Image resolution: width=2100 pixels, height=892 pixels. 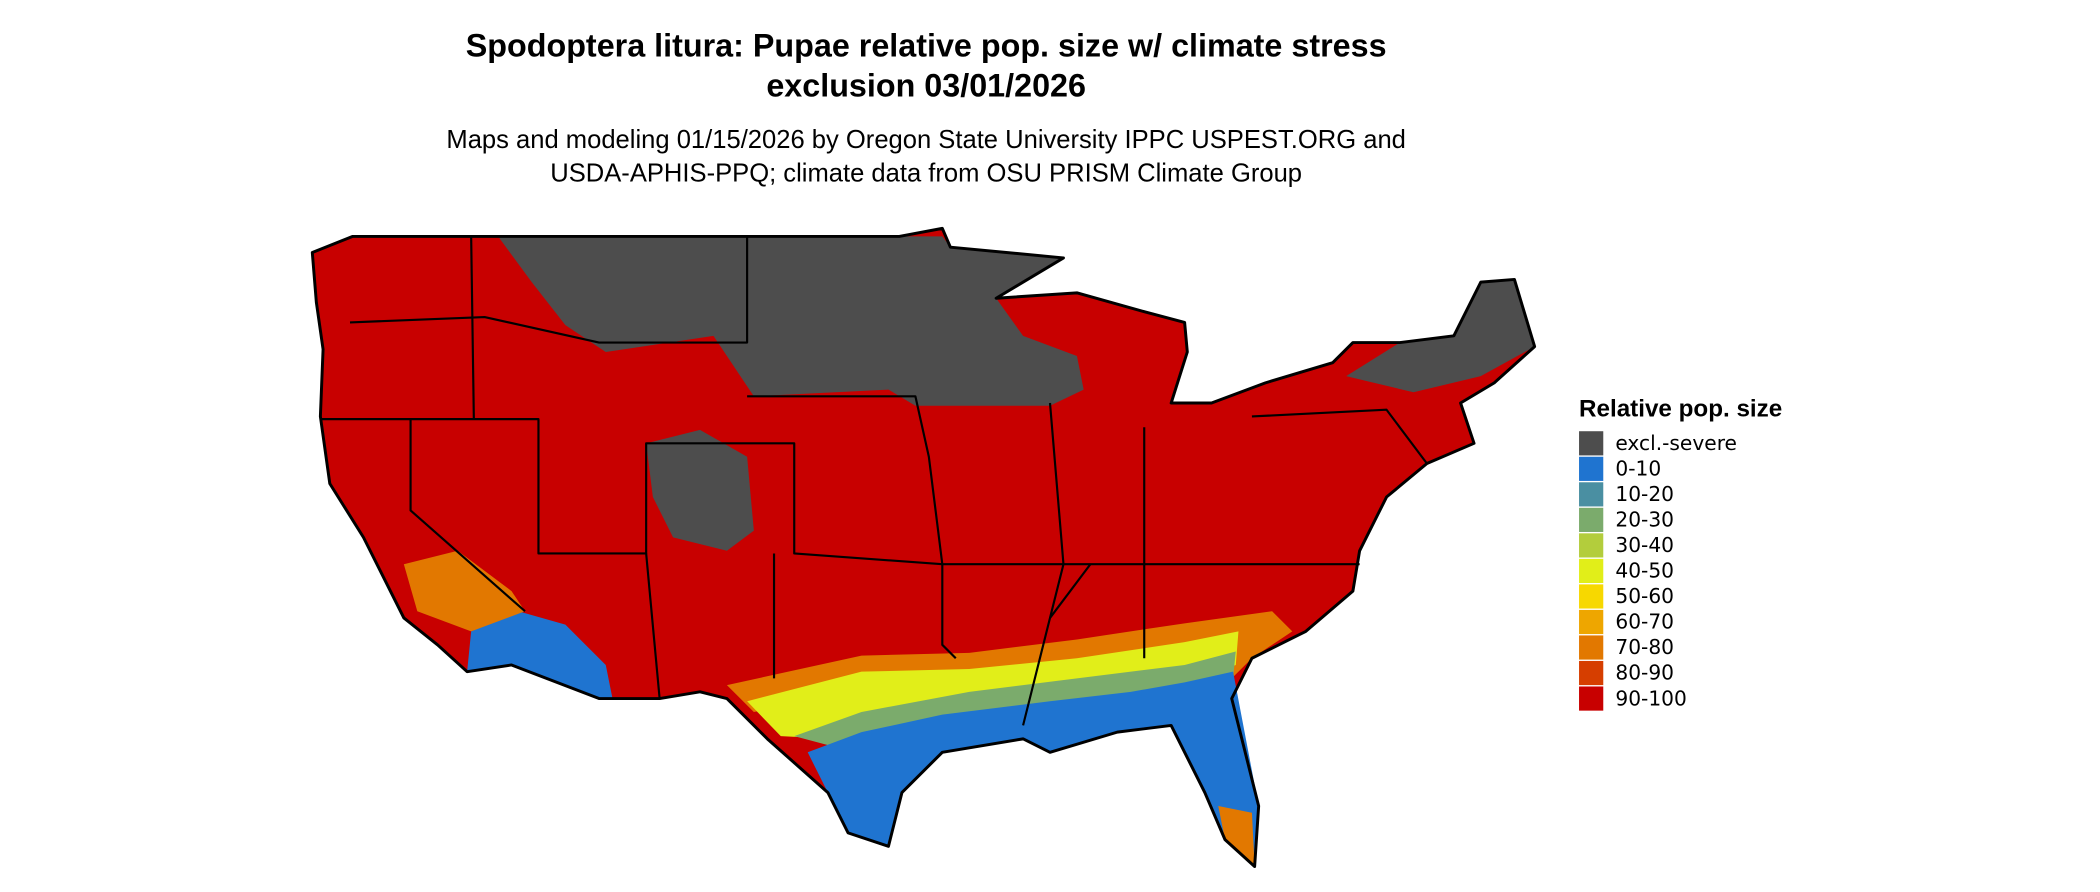 I want to click on legend-label: 80-90, so click(x=1644, y=673).